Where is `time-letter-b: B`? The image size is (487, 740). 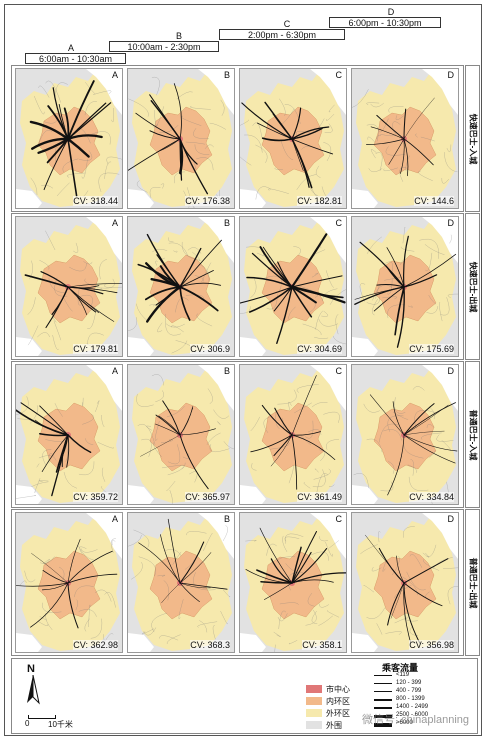 time-letter-b: B is located at coordinates (178, 36).